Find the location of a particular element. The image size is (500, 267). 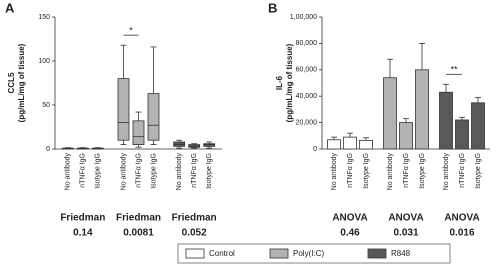

legend-label: R848 is located at coordinates (401, 253).